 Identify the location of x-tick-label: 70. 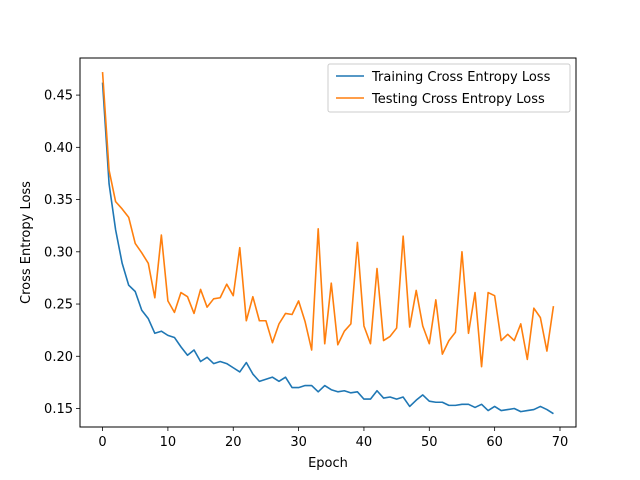
(560, 442).